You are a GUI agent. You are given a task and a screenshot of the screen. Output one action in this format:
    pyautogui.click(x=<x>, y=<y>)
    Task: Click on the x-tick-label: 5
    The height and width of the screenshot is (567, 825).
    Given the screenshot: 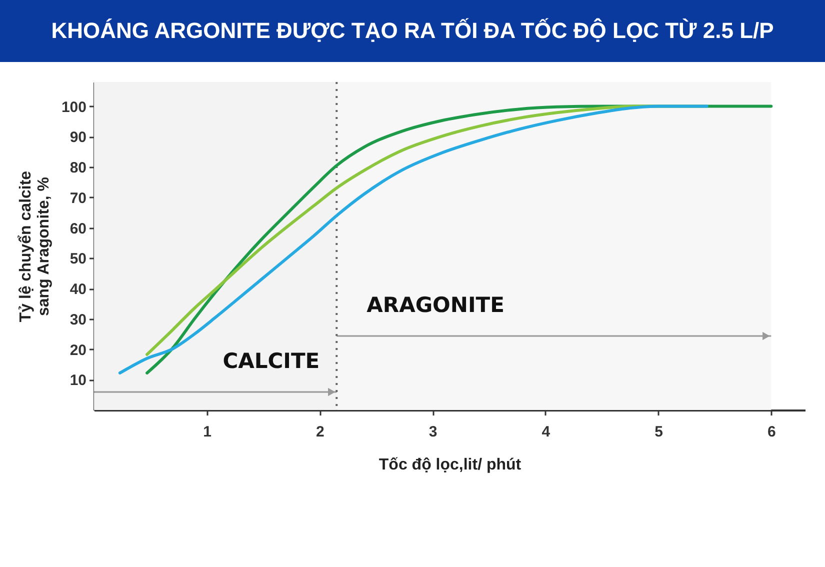 What is the action you would take?
    pyautogui.click(x=658, y=432)
    